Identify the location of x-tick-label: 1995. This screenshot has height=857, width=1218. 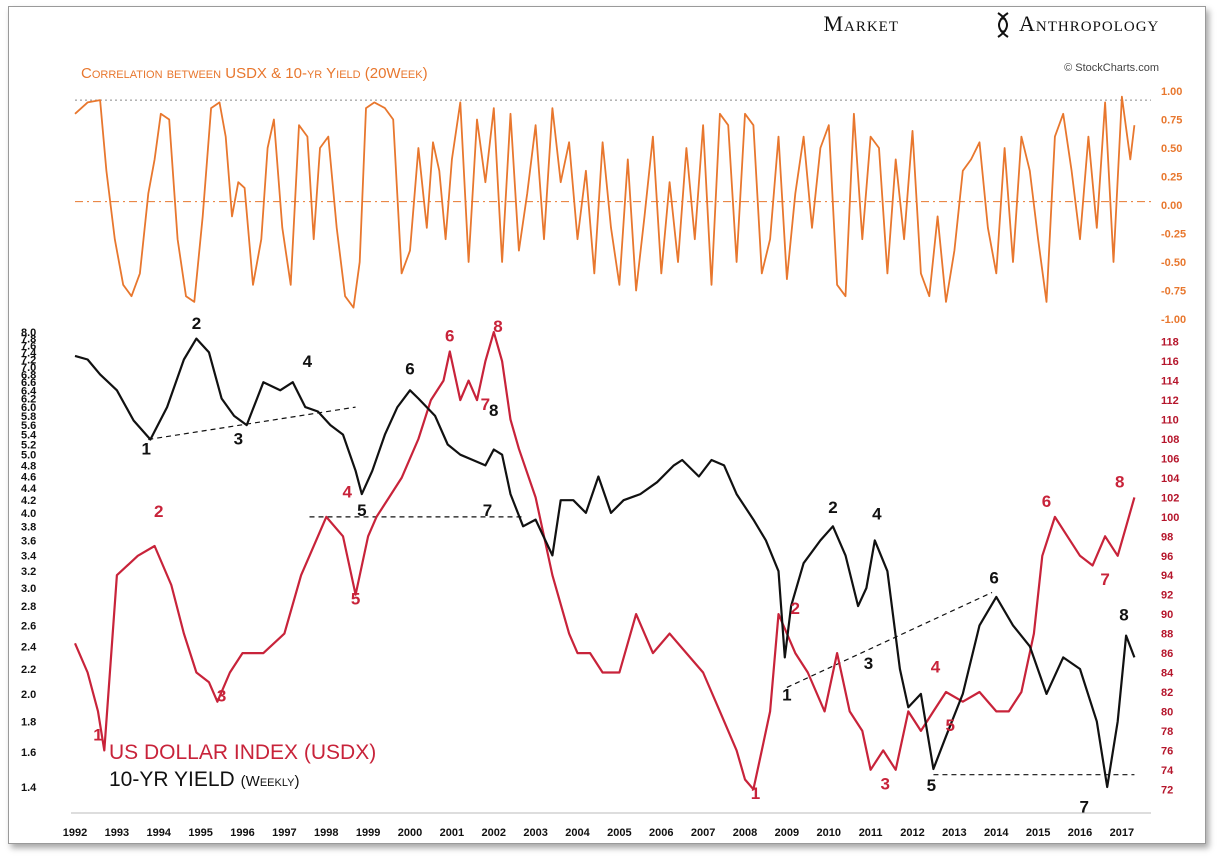
(200, 833).